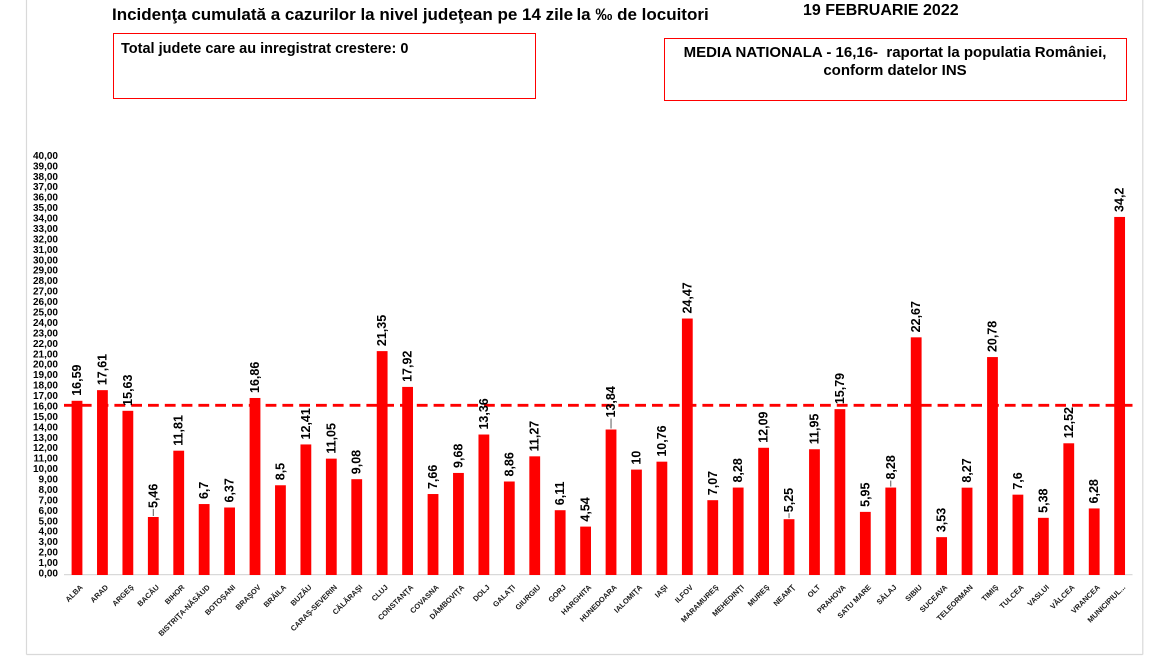  I want to click on svg-text: 33,00, so click(45, 229).